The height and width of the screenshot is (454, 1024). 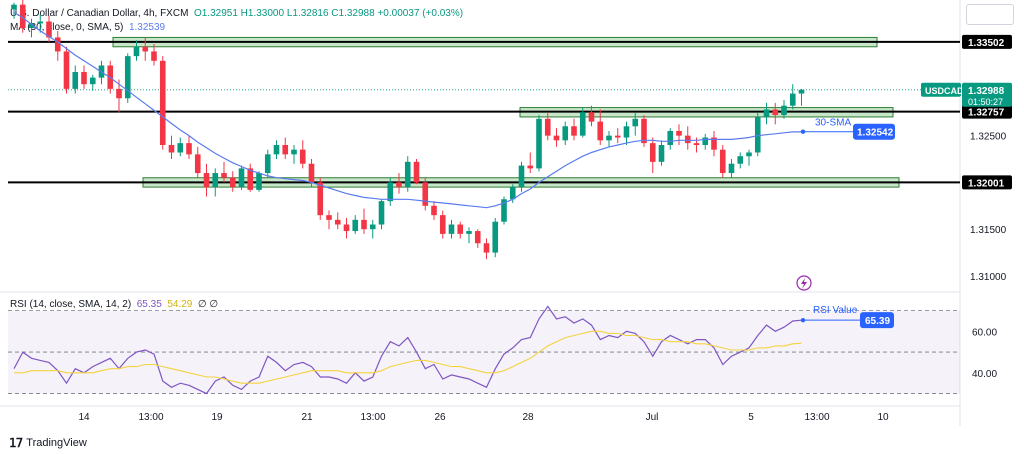 I want to click on sma-callout-text: 30-SMA, so click(x=833, y=123).